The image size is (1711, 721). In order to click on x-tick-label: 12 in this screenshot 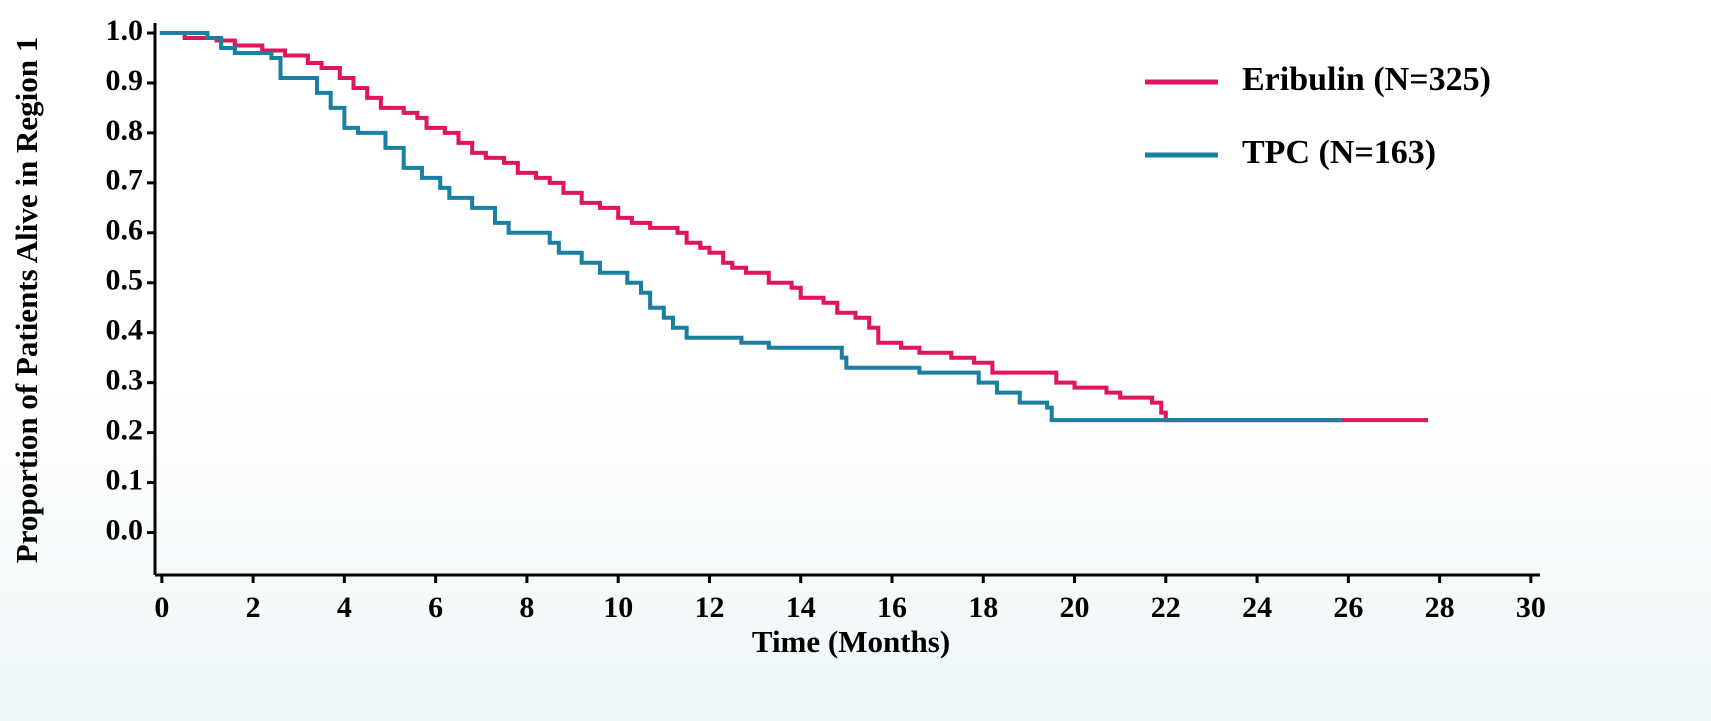, I will do `click(709, 607)`.